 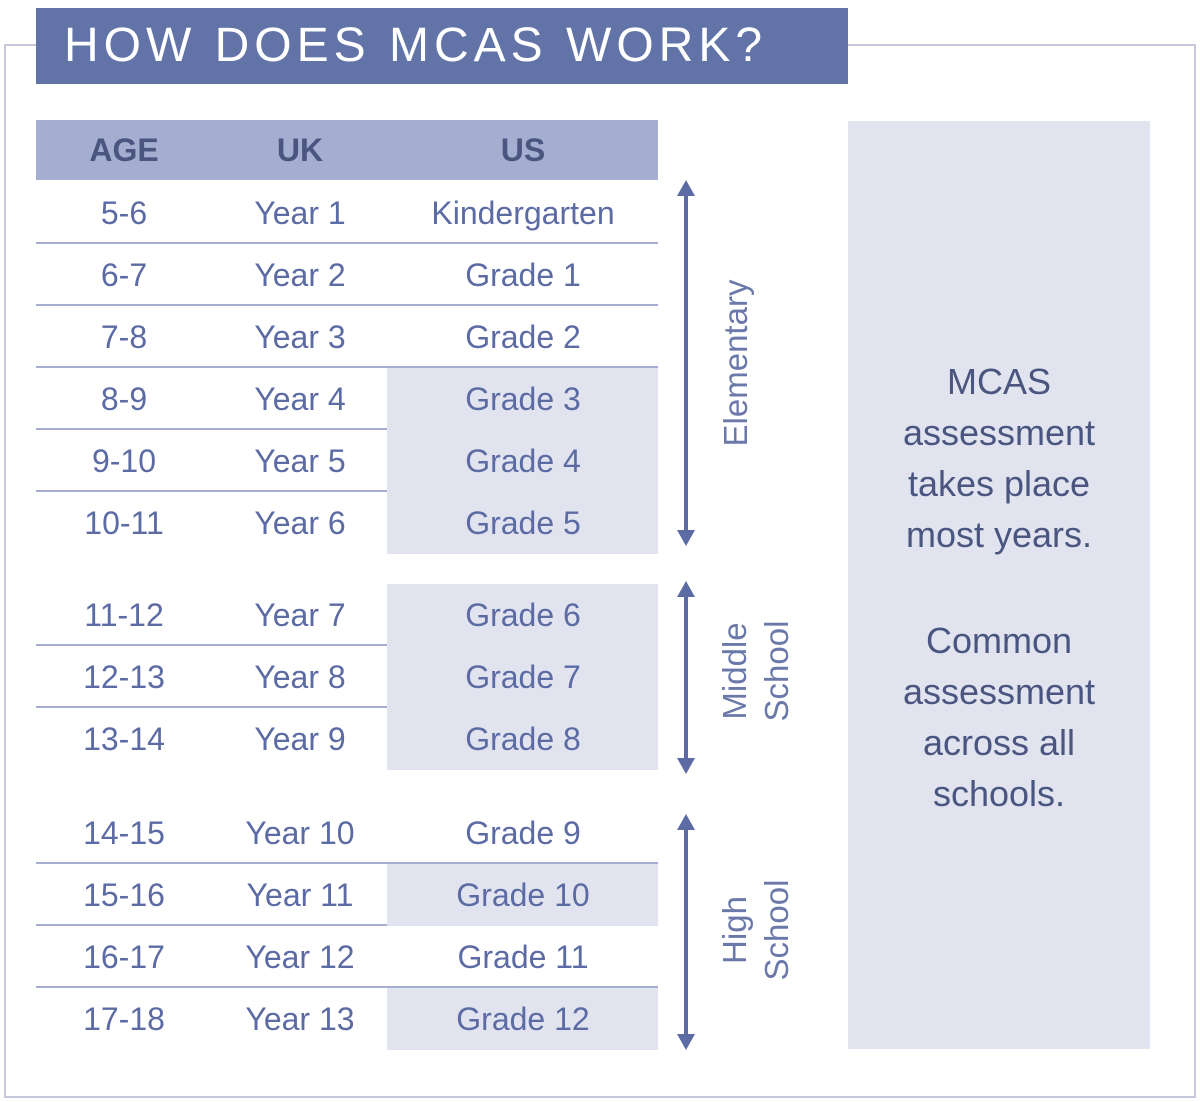 I want to click on age-cell: 9-10, so click(x=124, y=461).